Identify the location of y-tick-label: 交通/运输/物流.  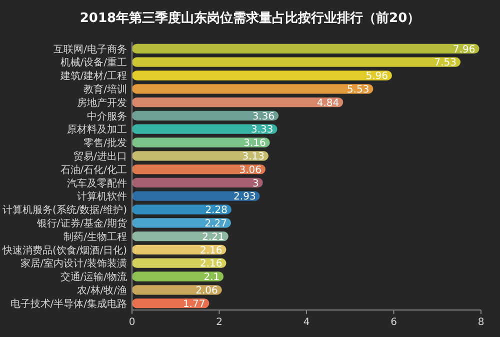
(93, 277).